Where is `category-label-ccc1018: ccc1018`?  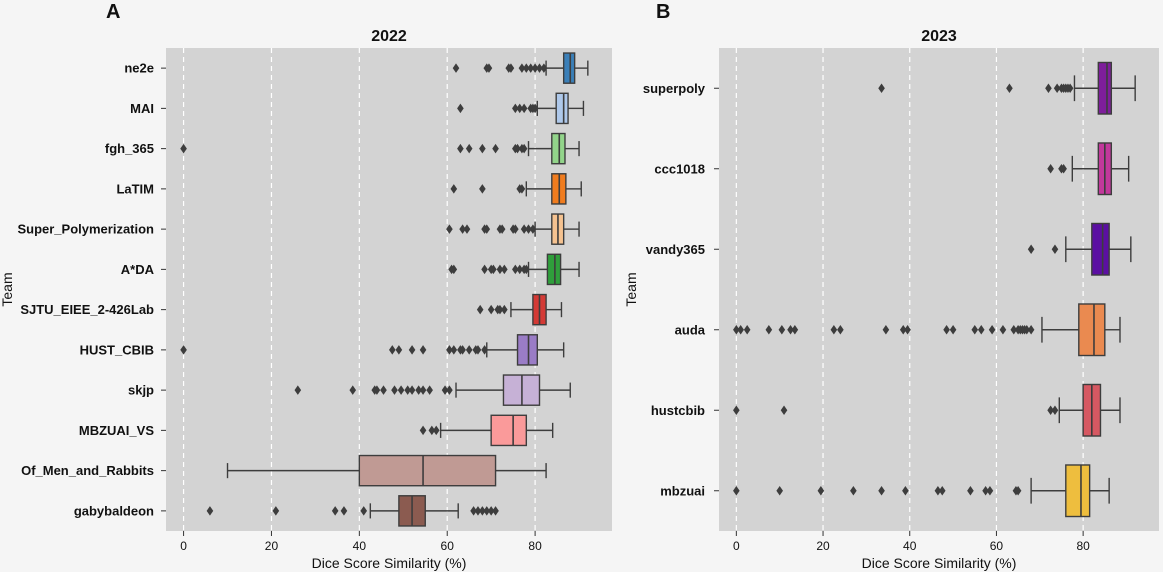
category-label-ccc1018: ccc1018 is located at coordinates (679, 168).